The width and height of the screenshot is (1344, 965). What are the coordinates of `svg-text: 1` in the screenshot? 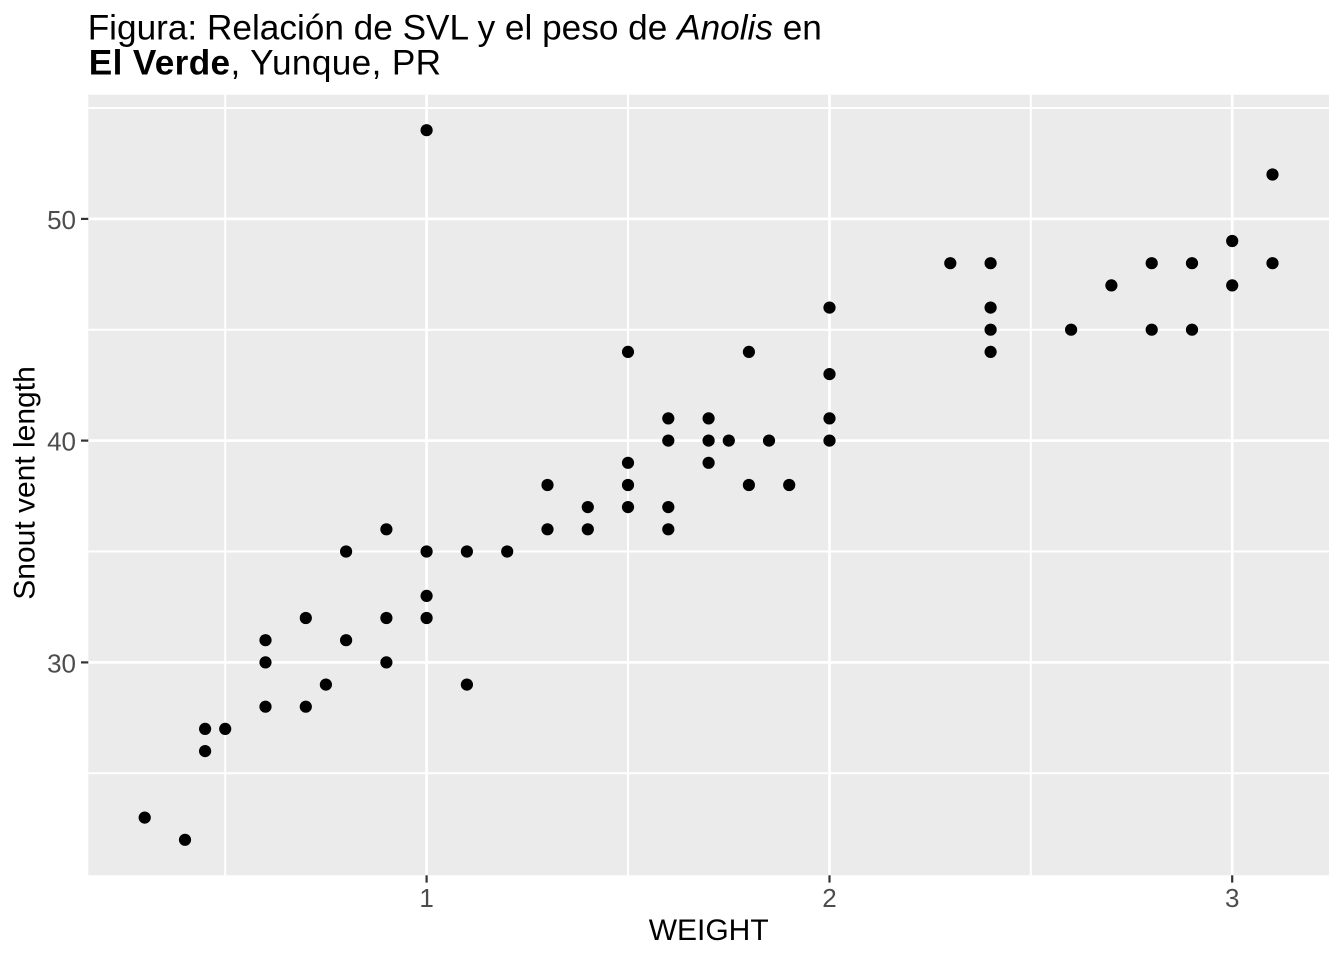 It's located at (426, 898).